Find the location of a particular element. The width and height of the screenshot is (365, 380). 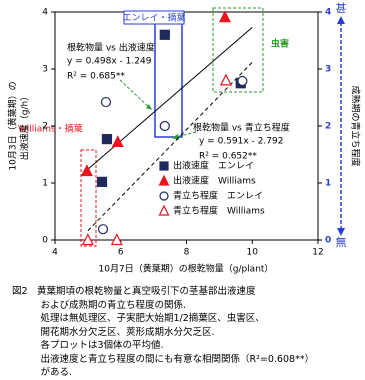

annotation: エンレイ・摘葉 is located at coordinates (153, 18).